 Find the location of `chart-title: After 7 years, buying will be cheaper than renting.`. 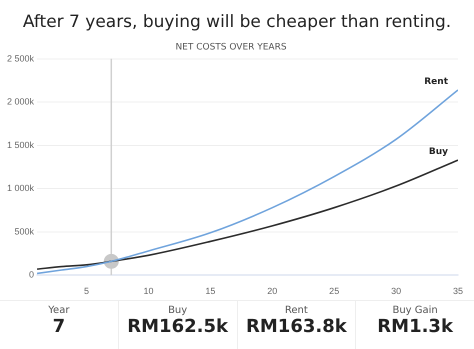

chart-title: After 7 years, buying will be cheaper than renting. is located at coordinates (237, 22).